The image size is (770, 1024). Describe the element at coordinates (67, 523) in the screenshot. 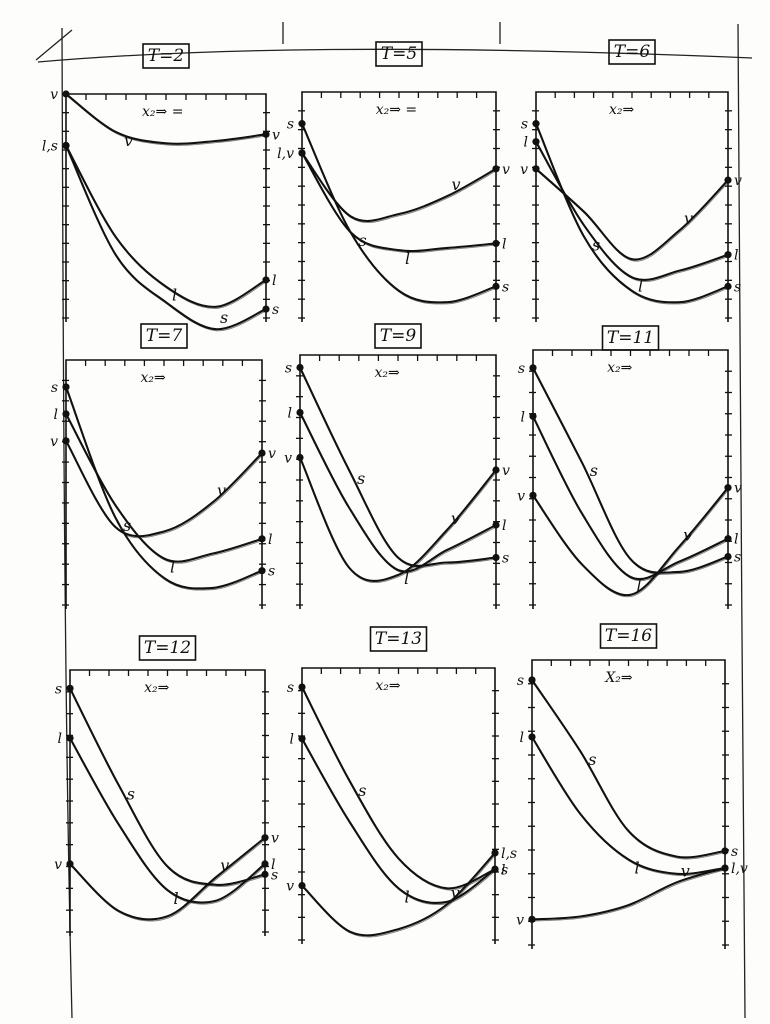

I see `page-left-margin` at that location.